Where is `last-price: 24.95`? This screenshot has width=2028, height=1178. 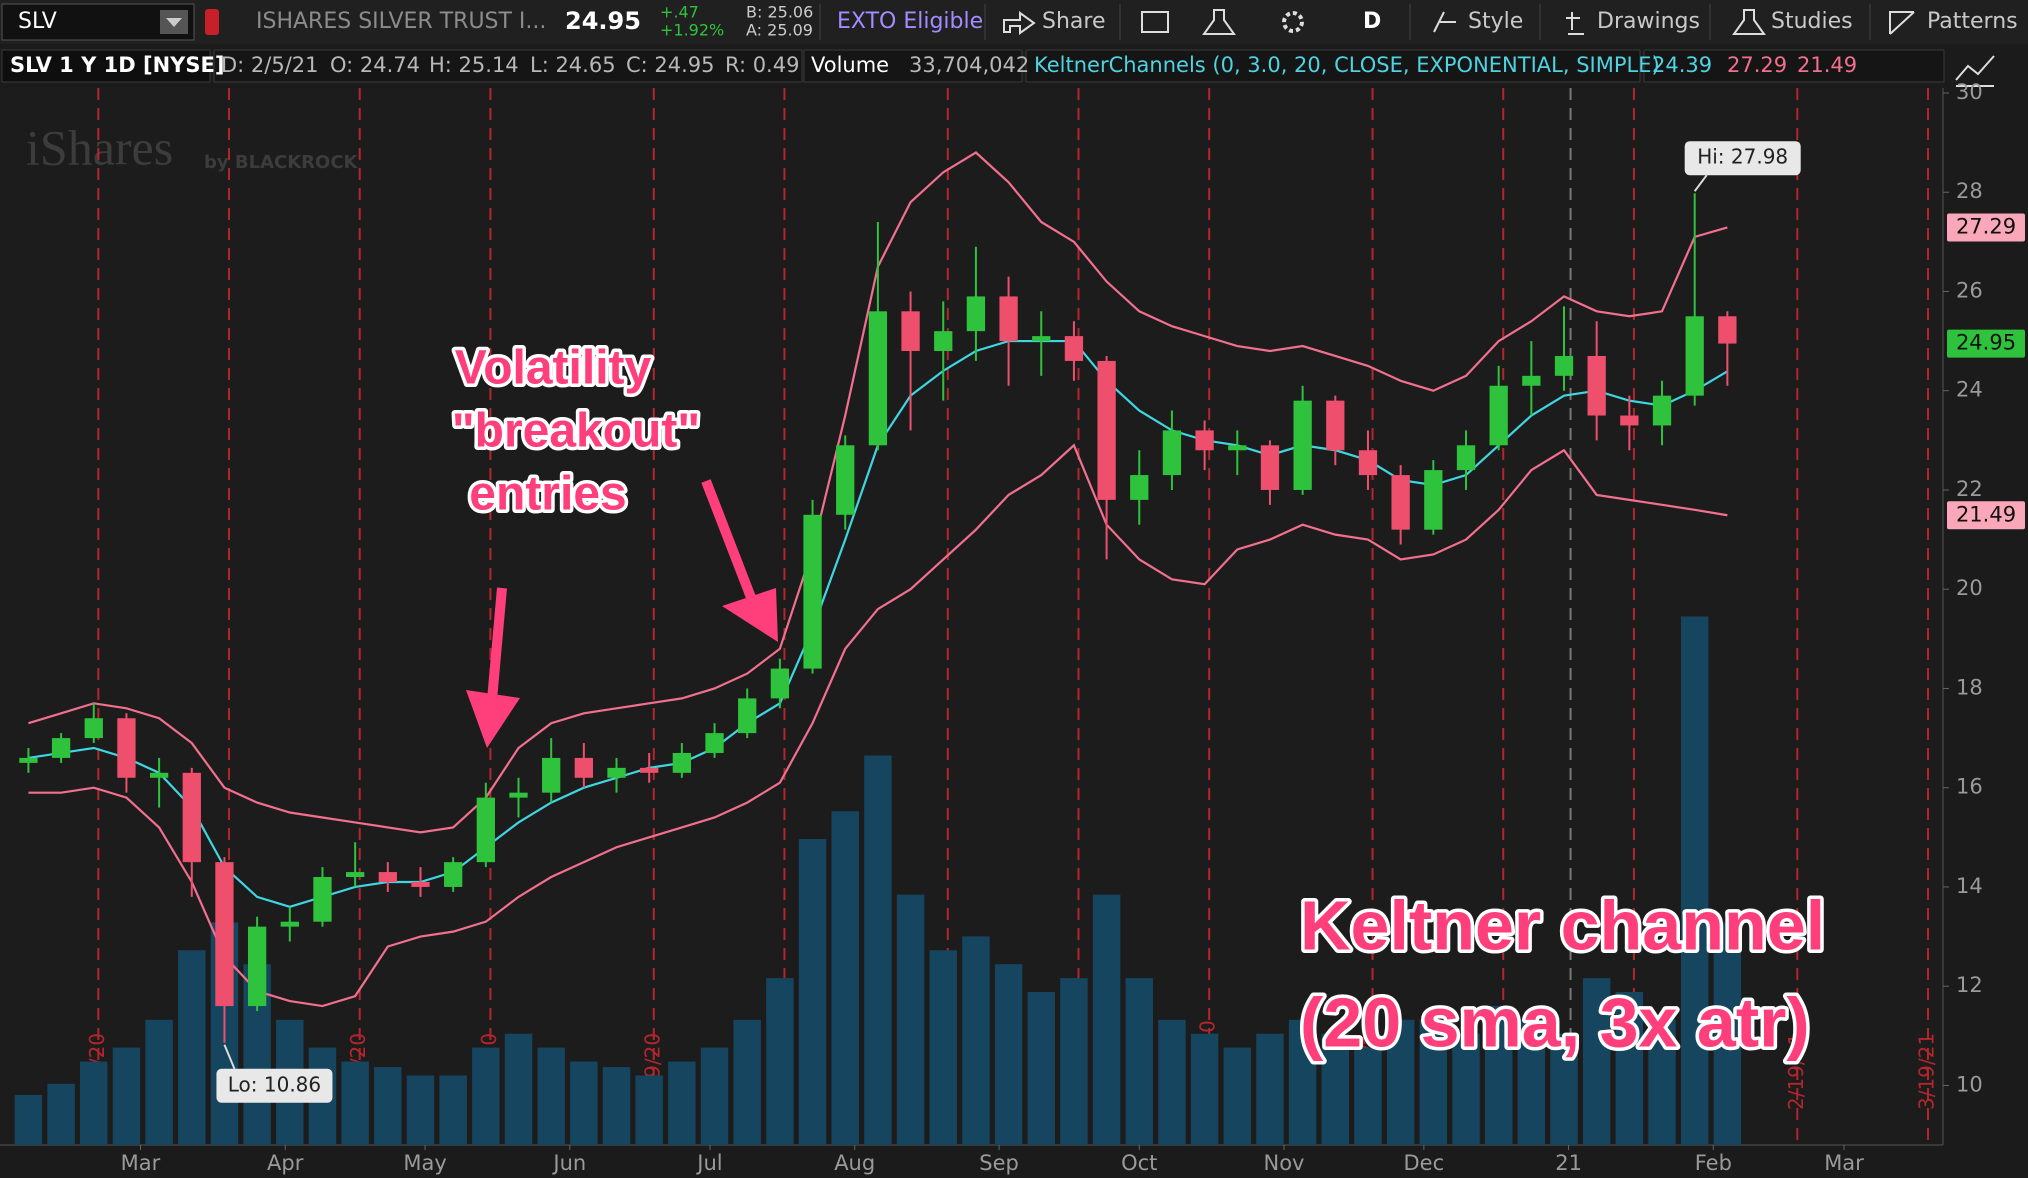
last-price: 24.95 is located at coordinates (603, 21).